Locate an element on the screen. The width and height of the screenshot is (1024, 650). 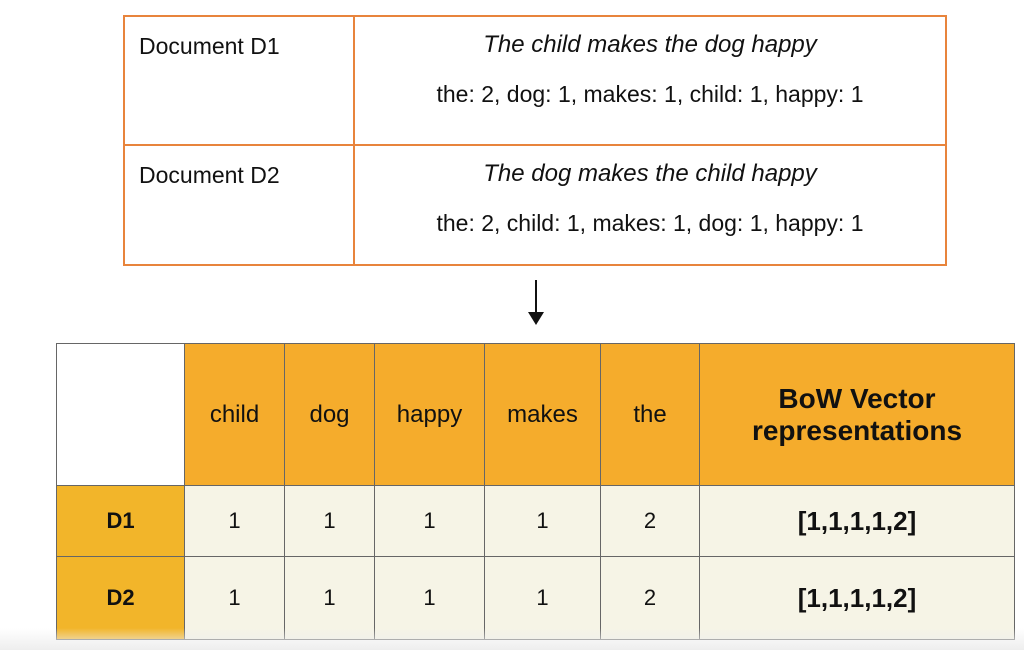
header-cell: dog is located at coordinates (329, 414).